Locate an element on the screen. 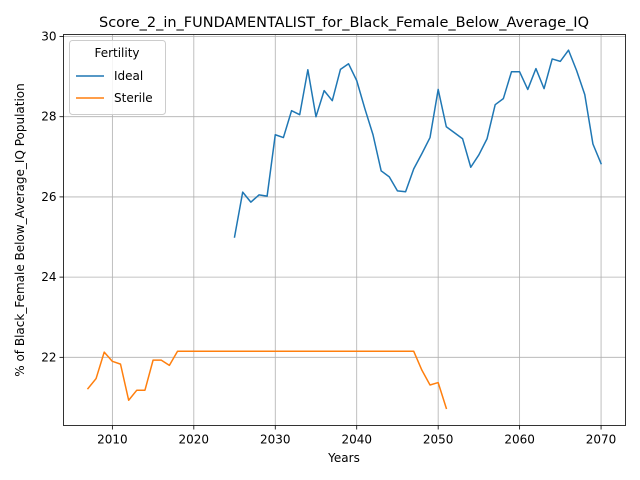 The width and height of the screenshot is (640, 480). legend: Fertility Ideal Sterile is located at coordinates (117, 77).